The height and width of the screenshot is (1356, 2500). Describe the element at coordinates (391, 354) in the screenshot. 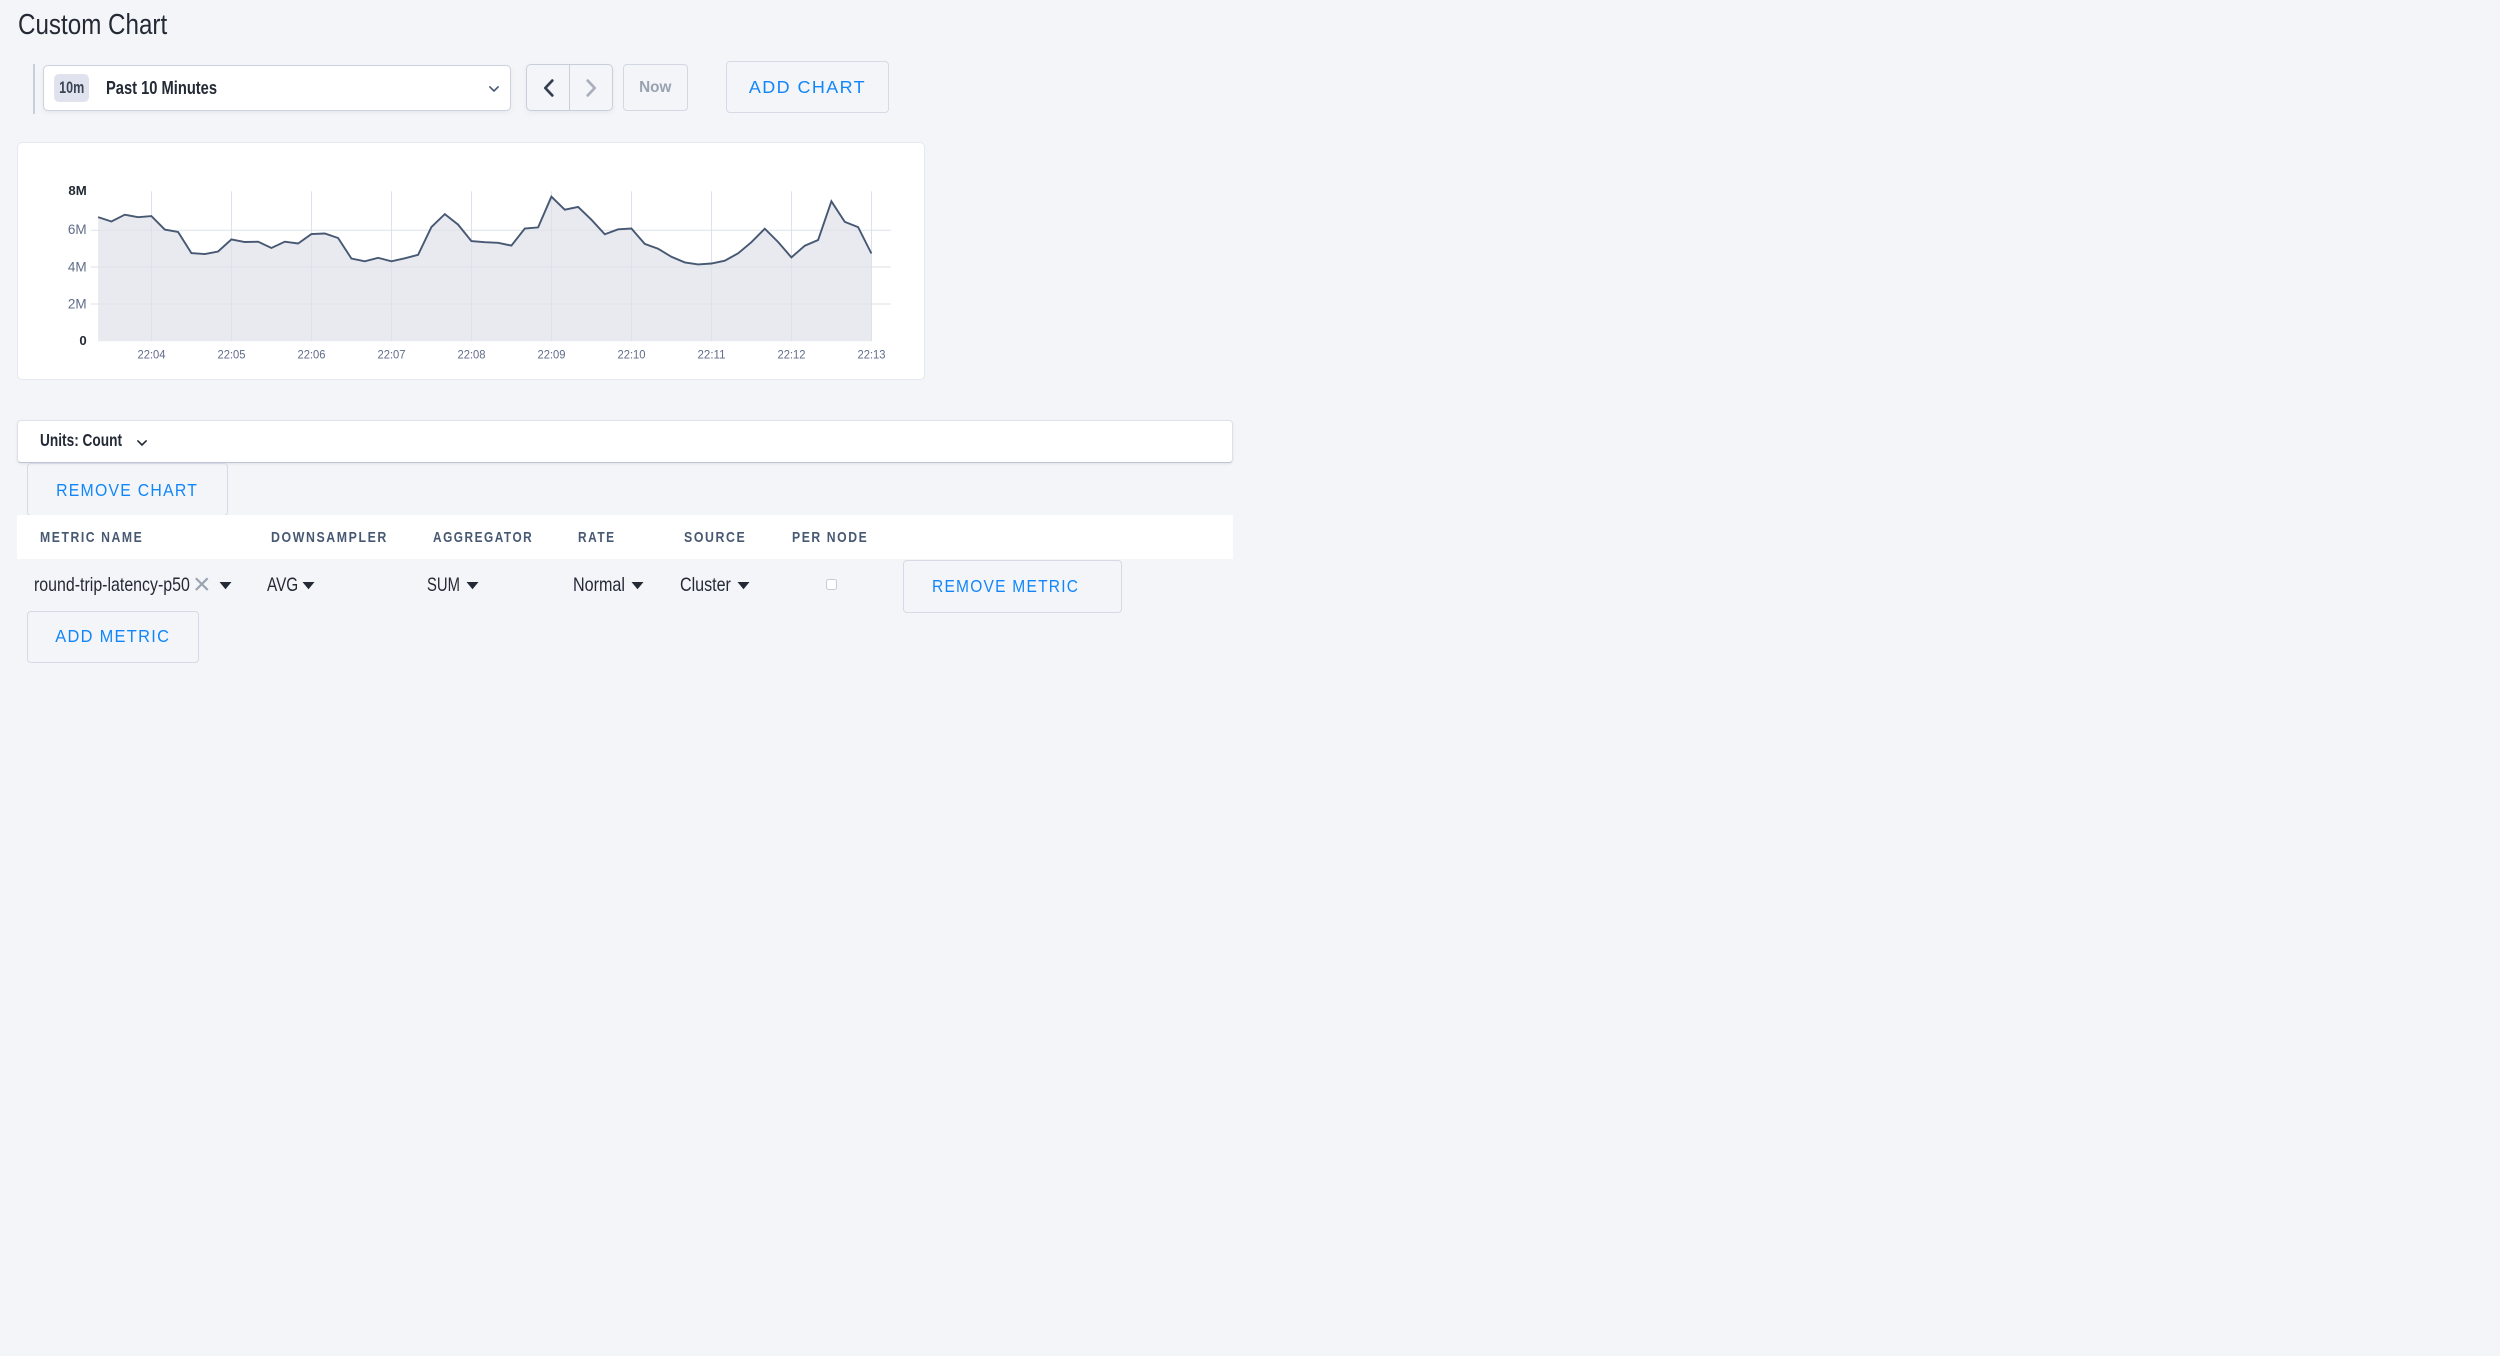

I see `svg-text: 22:07` at that location.